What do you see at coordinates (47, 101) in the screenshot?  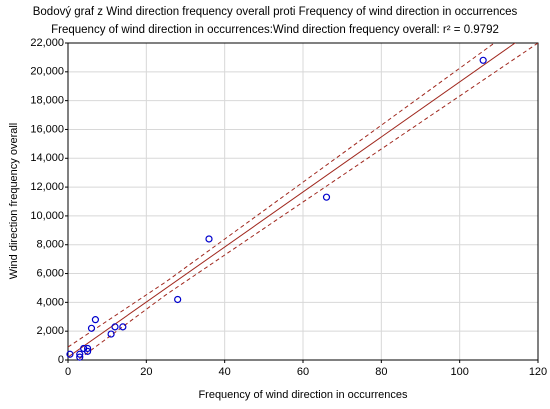 I see `y-tick-label: 18,000` at bounding box center [47, 101].